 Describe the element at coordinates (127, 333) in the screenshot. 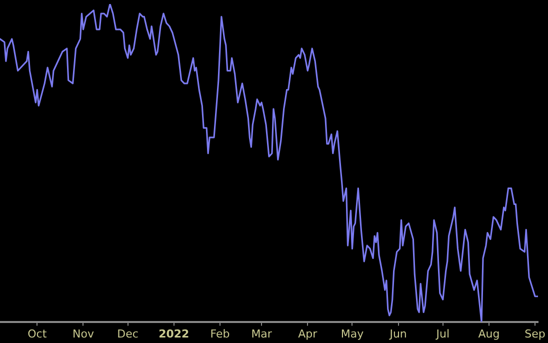

I see `x-tick-label: Dec` at that location.